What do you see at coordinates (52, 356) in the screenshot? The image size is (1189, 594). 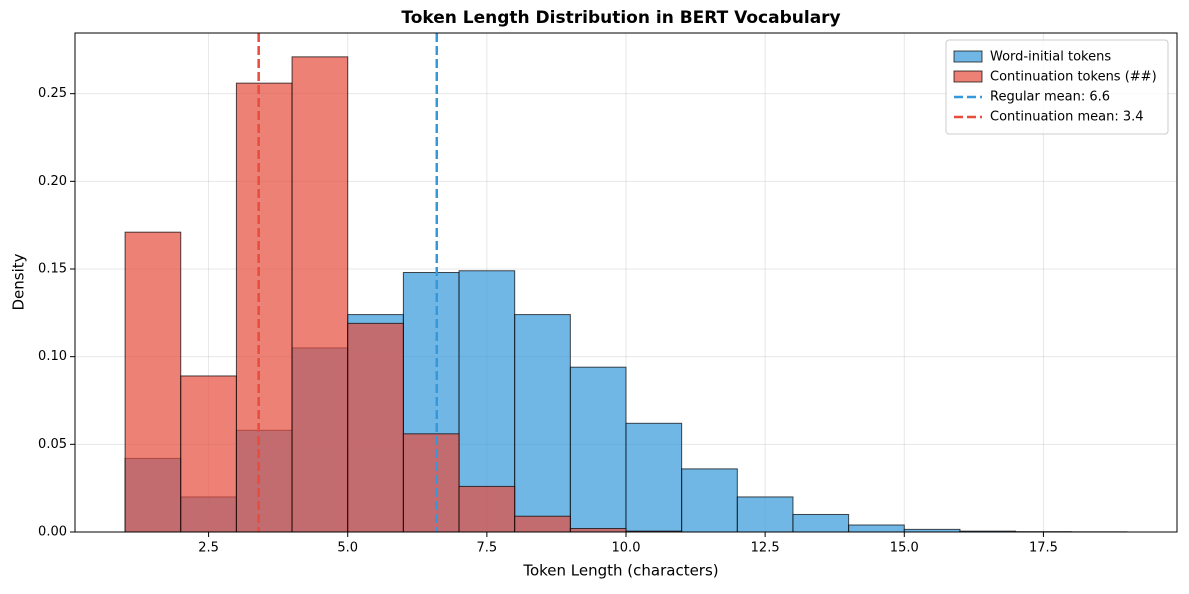 I see `y-tick-label: 0.10` at bounding box center [52, 356].